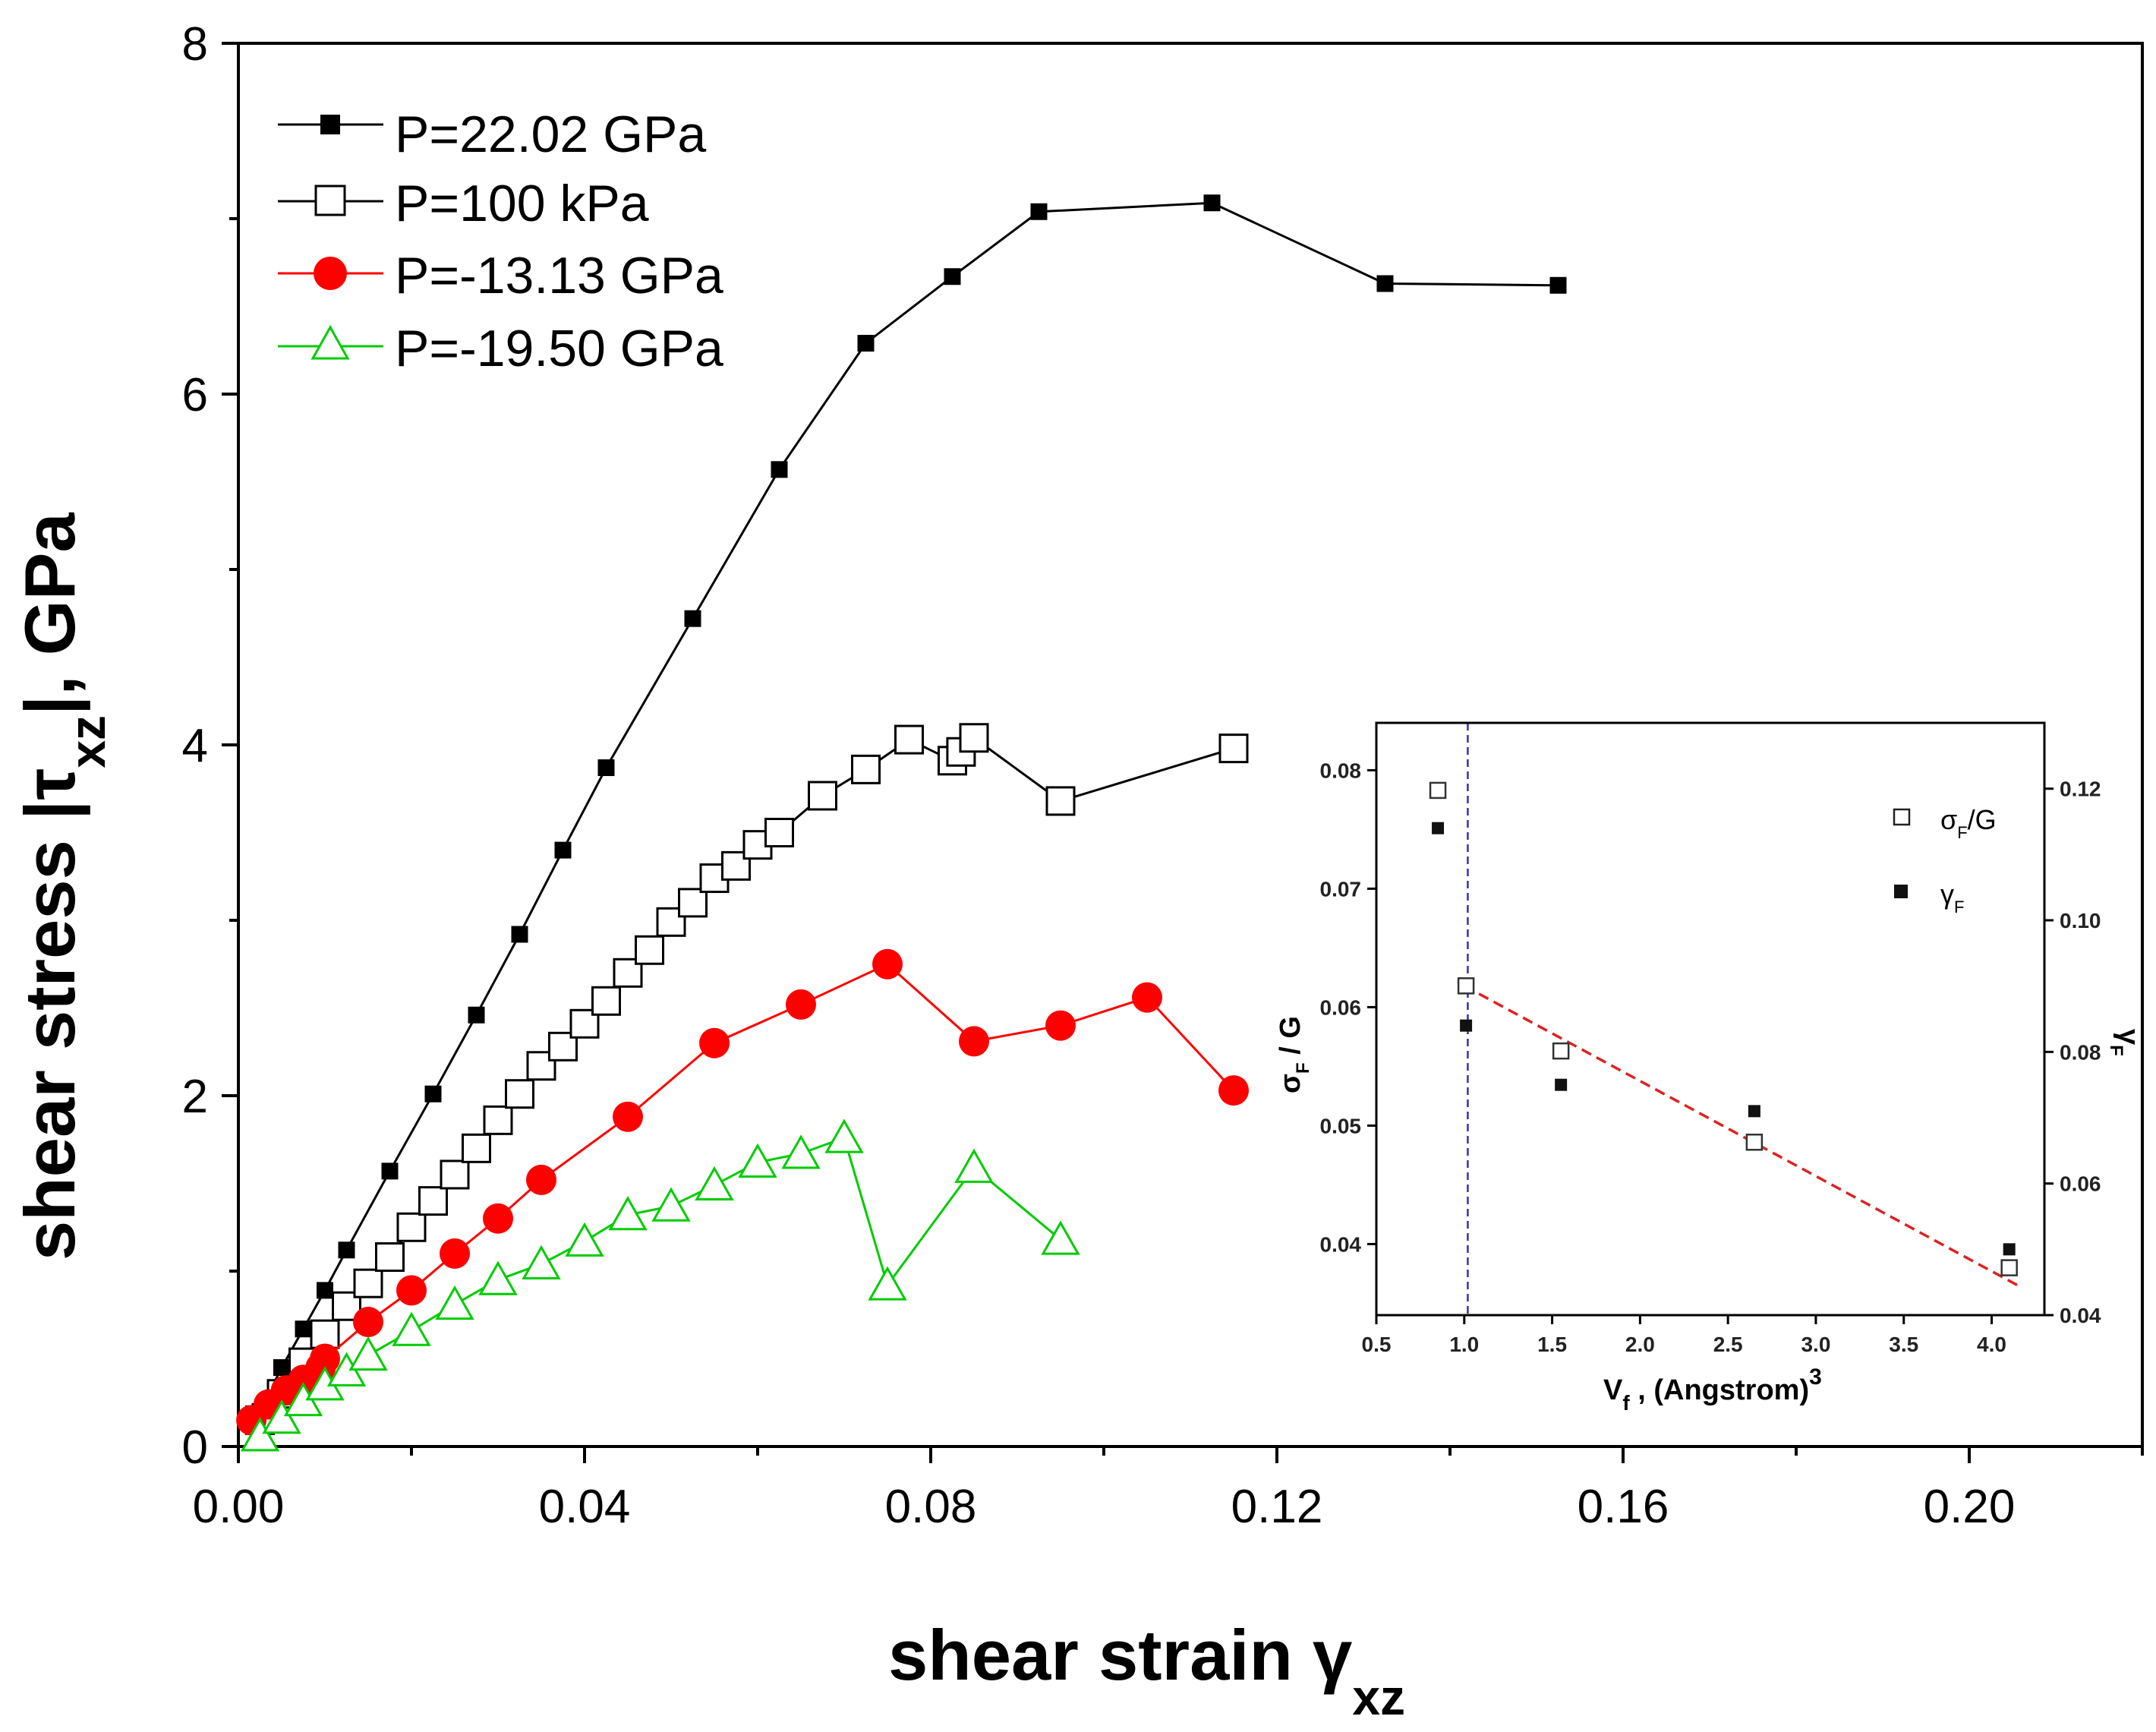 The image size is (2156, 1732). What do you see at coordinates (1968, 823) in the screenshot?
I see `inset-legend-label-sigma: σF/G` at bounding box center [1968, 823].